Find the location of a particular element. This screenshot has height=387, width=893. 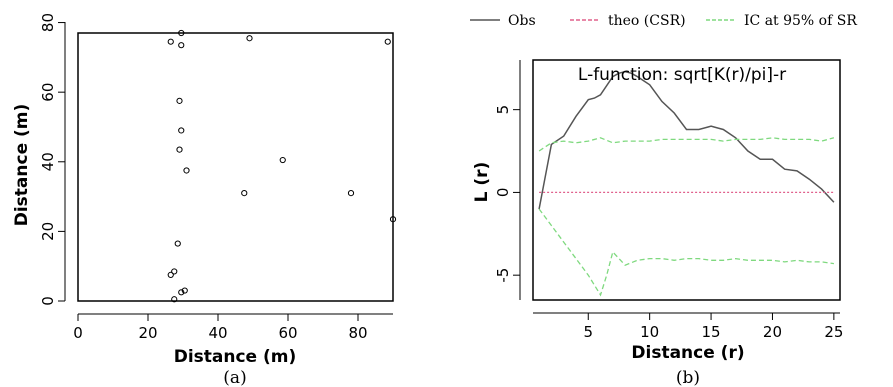

panel-b-x-ticks: 5 10 15 20 25 is located at coordinates (713, 327).